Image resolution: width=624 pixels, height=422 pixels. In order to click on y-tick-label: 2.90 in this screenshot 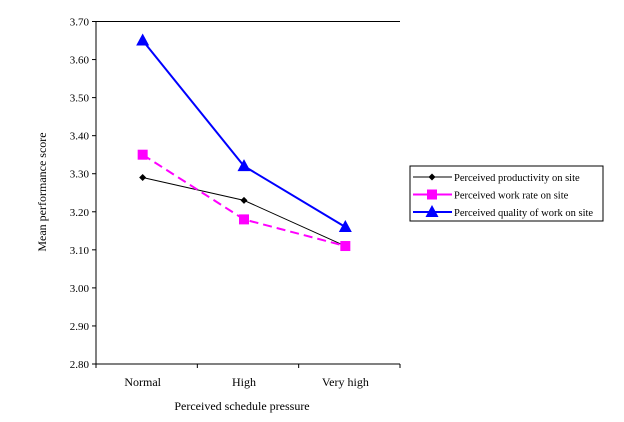, I will do `click(80, 327)`.